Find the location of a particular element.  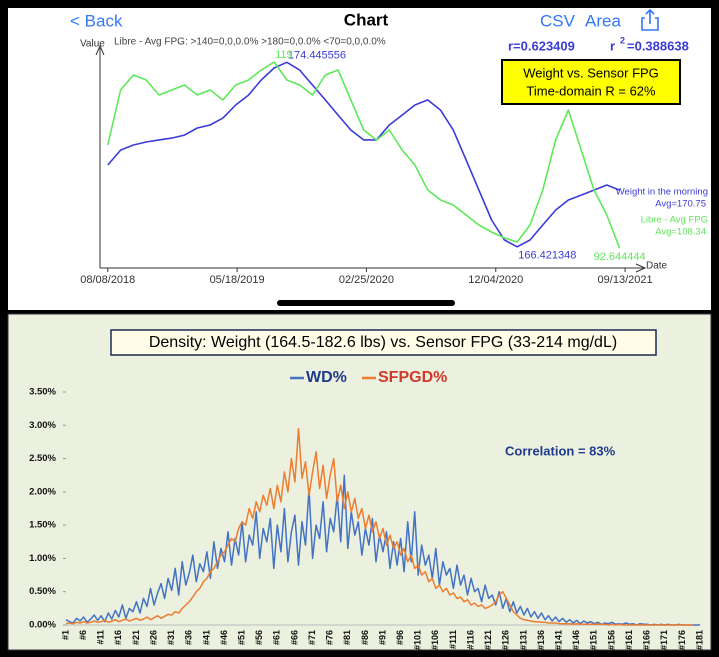

x-tick-label: #171 is located at coordinates (664, 640).